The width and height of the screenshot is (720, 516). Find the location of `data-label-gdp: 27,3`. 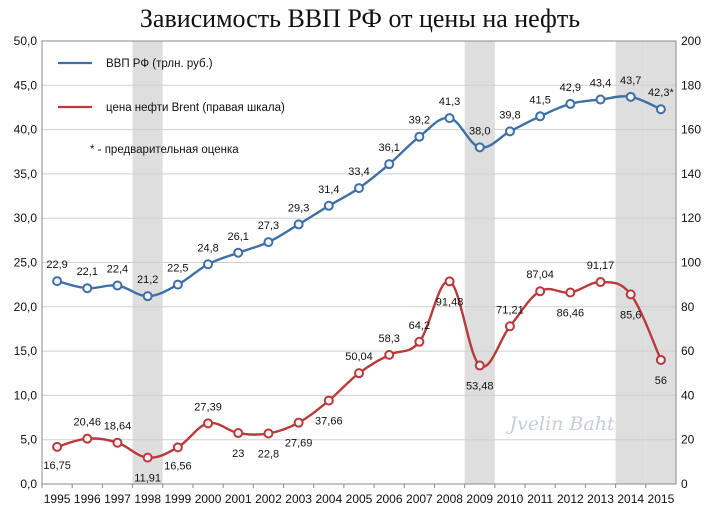

data-label-gdp: 27,3 is located at coordinates (268, 226).